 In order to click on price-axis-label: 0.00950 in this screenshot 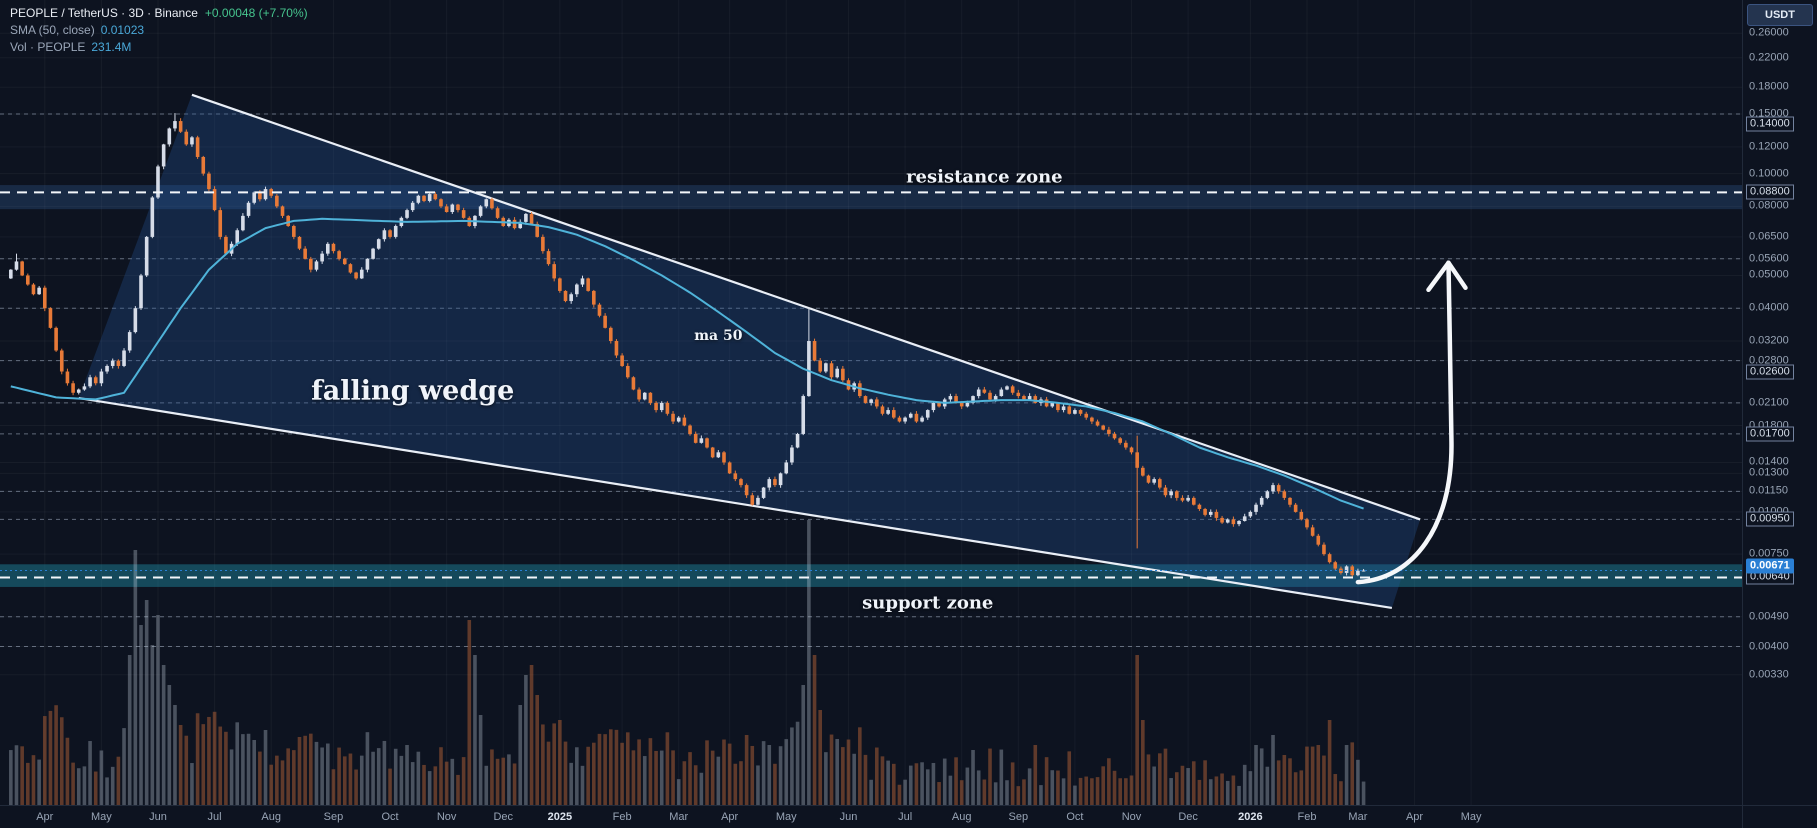, I will do `click(1770, 519)`.